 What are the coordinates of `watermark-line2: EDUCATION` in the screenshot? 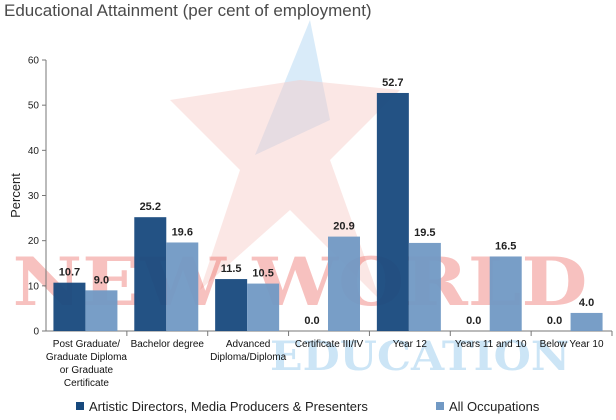 It's located at (420, 356).